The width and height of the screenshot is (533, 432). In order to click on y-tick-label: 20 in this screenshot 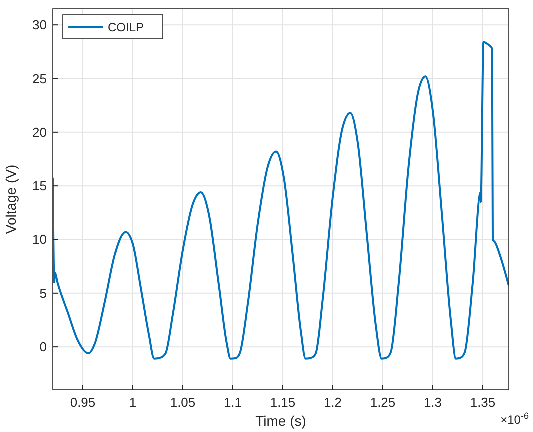, I will do `click(39, 132)`.